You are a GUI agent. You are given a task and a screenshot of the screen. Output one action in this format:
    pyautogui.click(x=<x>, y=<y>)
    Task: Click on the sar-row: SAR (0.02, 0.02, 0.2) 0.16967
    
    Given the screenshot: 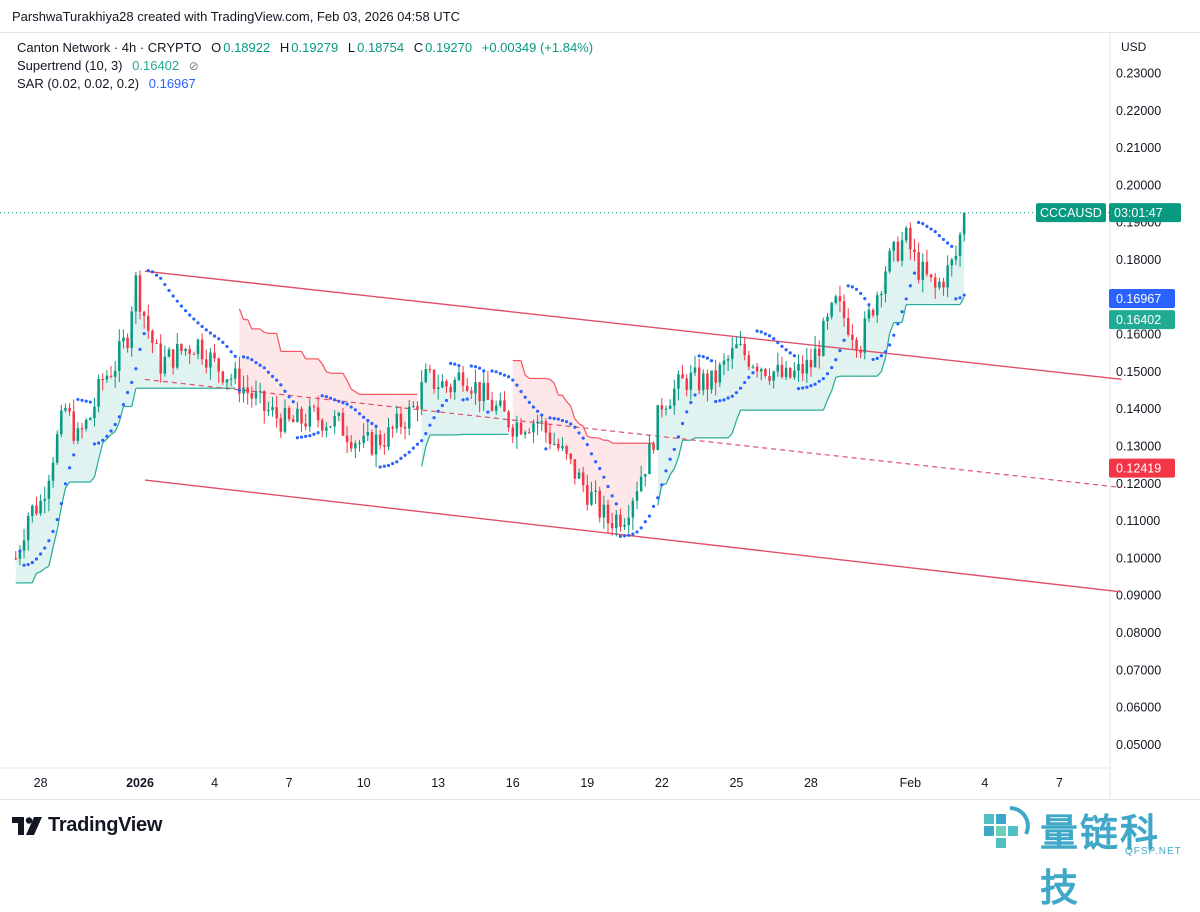 What is the action you would take?
    pyautogui.click(x=305, y=84)
    